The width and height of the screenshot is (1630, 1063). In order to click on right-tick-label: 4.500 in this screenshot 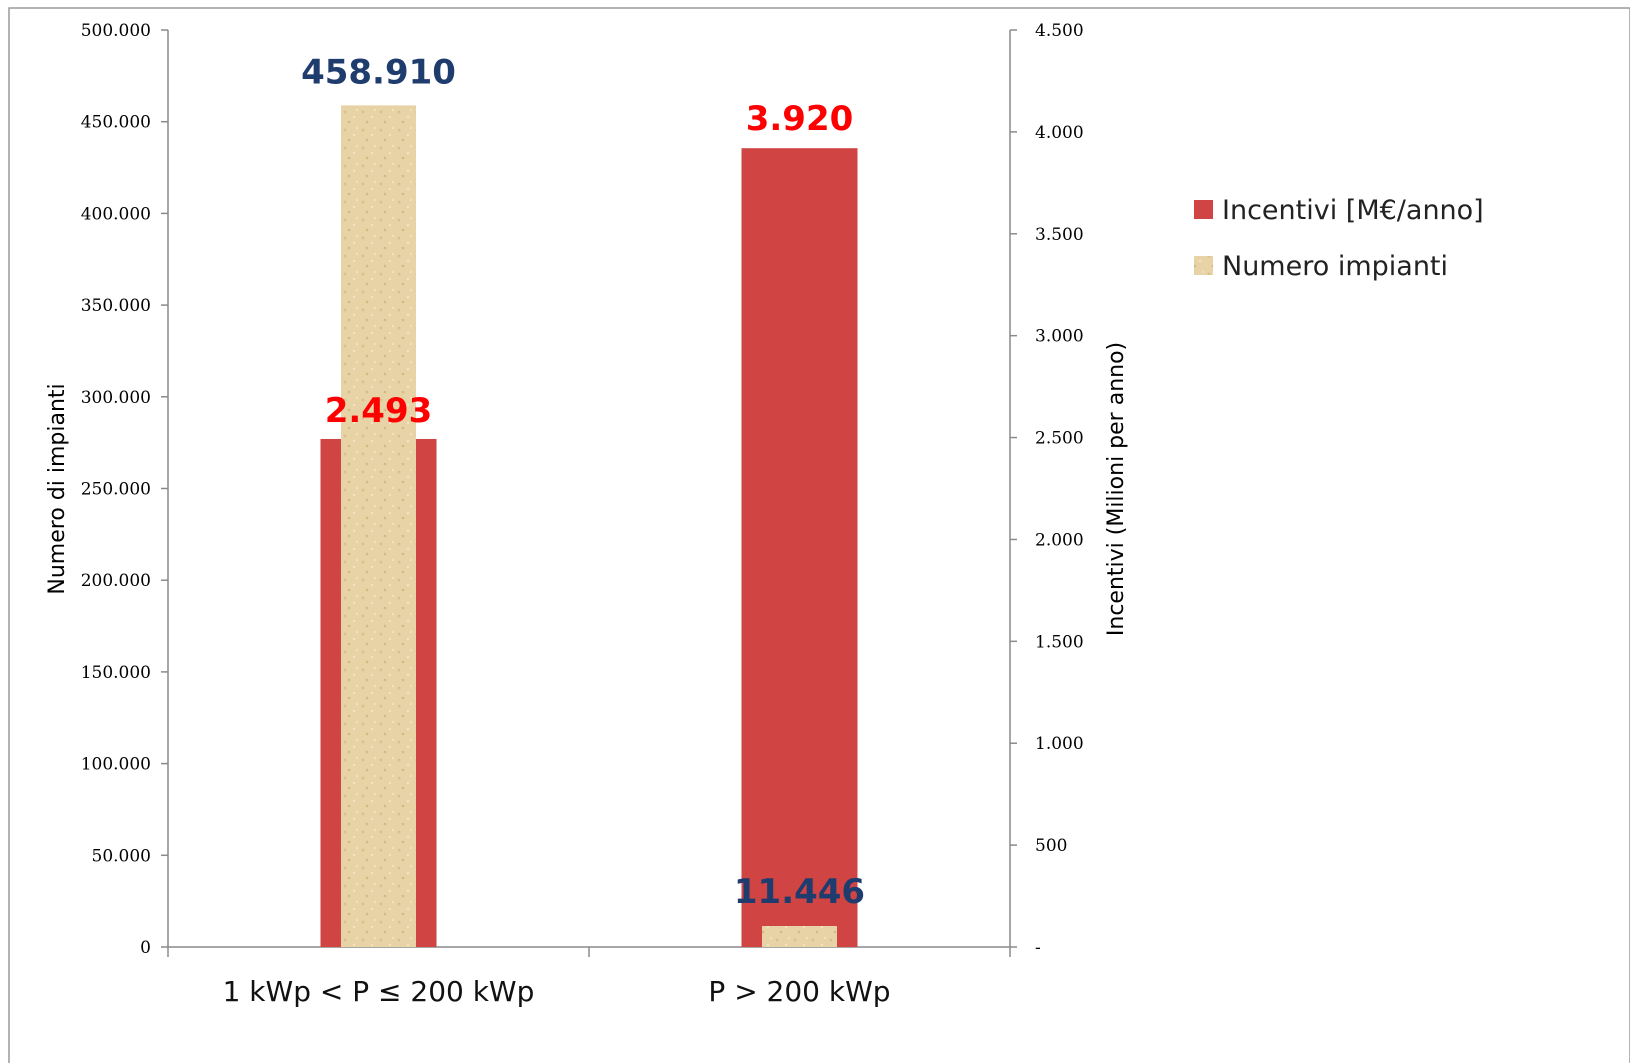, I will do `click(1059, 31)`.